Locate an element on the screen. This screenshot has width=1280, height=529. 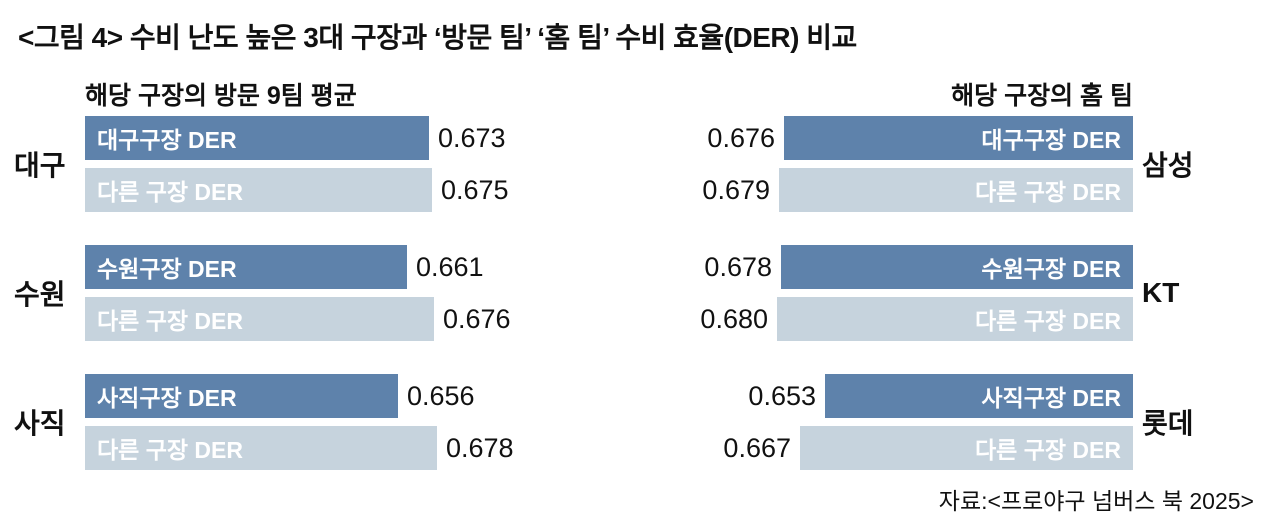
team-label: 롯데 is located at coordinates (1168, 423).